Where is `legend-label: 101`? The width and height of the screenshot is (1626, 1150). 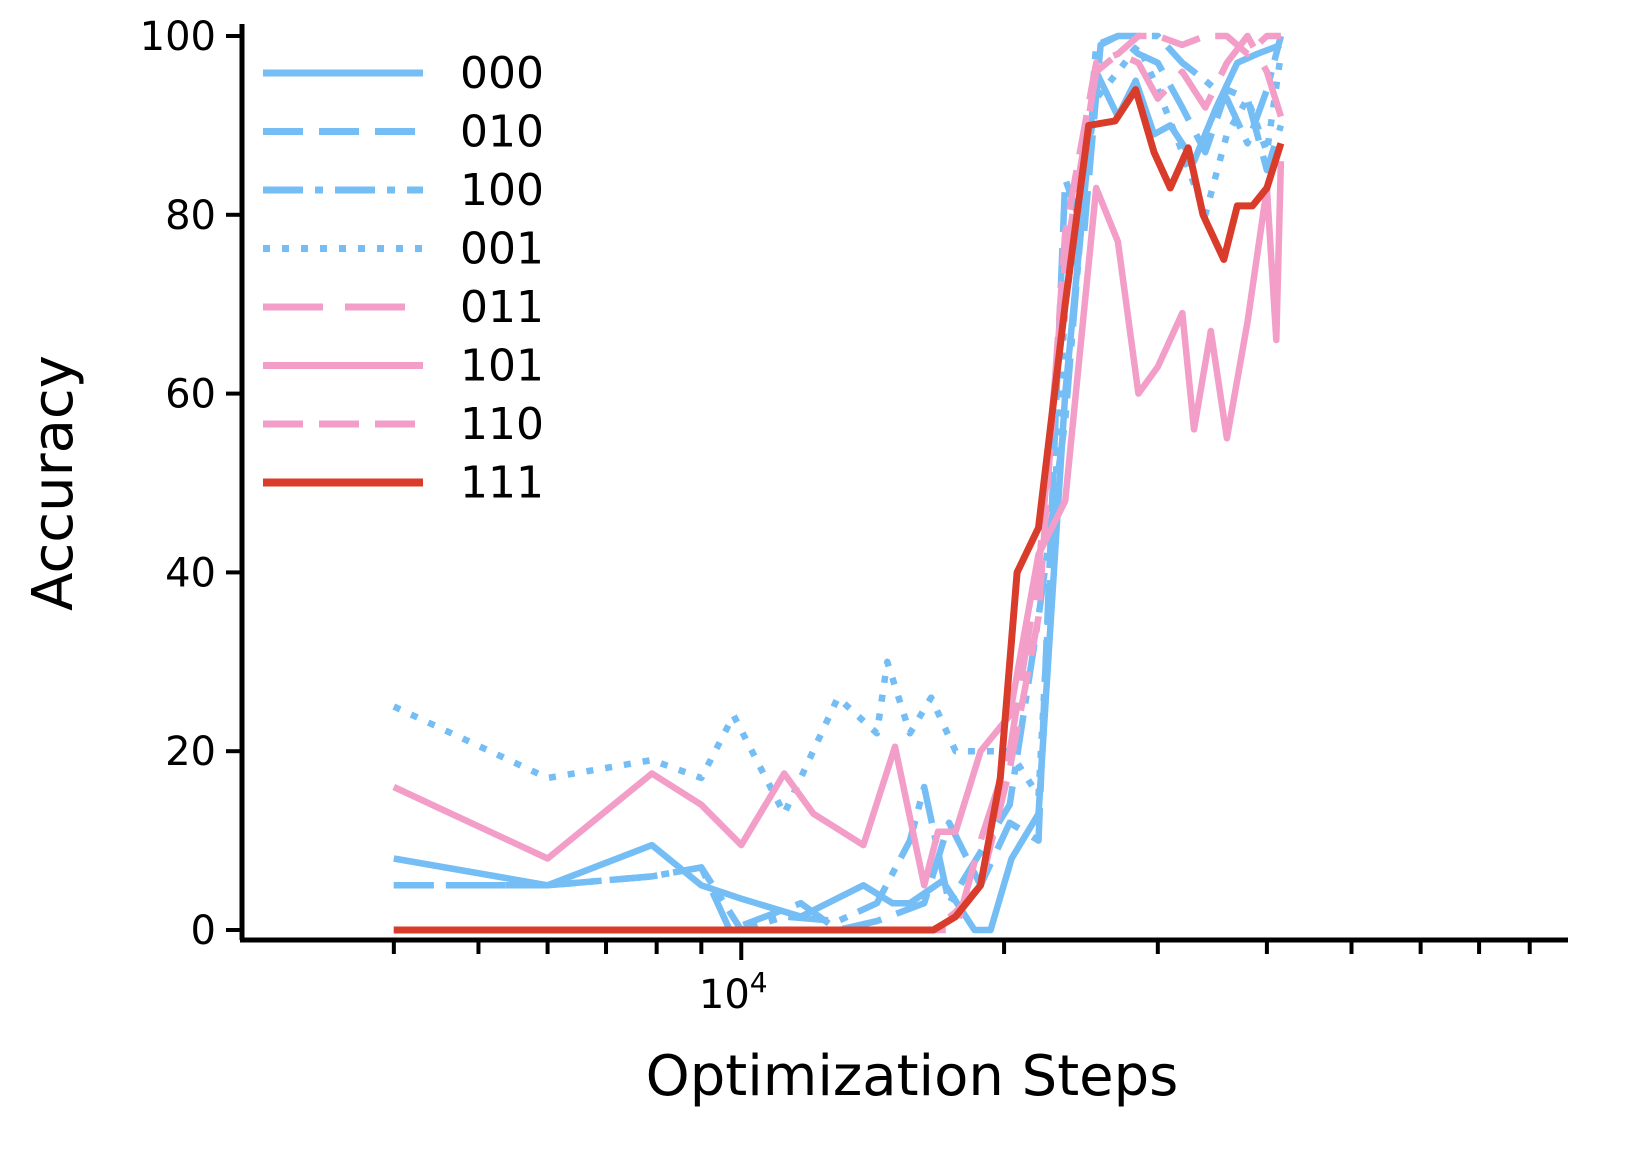 legend-label: 101 is located at coordinates (502, 366).